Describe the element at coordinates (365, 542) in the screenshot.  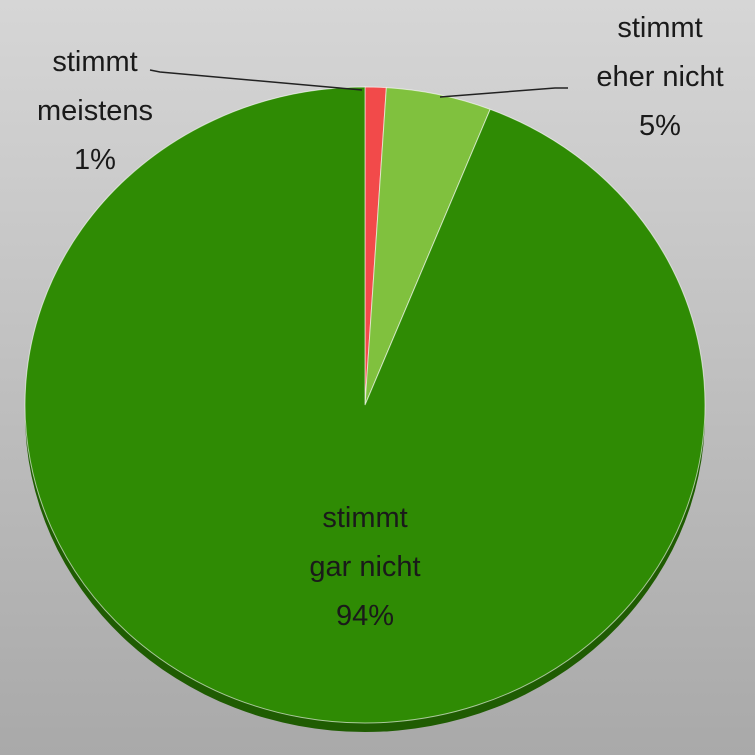
I see `category-label: stimmt gar nicht` at that location.